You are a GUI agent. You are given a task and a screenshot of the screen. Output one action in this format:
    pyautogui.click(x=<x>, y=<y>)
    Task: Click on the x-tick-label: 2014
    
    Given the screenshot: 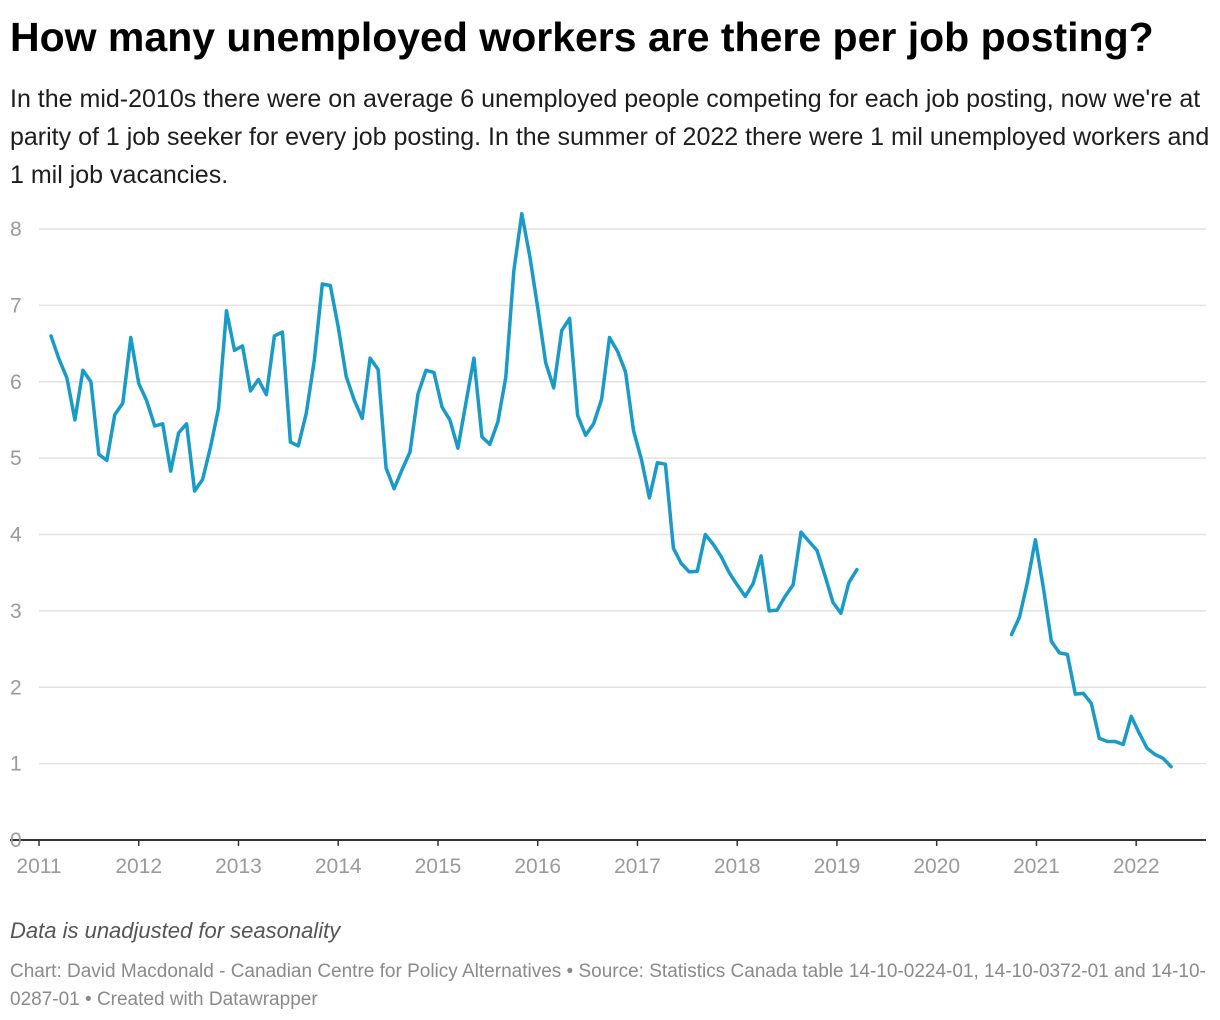 What is the action you would take?
    pyautogui.click(x=338, y=866)
    